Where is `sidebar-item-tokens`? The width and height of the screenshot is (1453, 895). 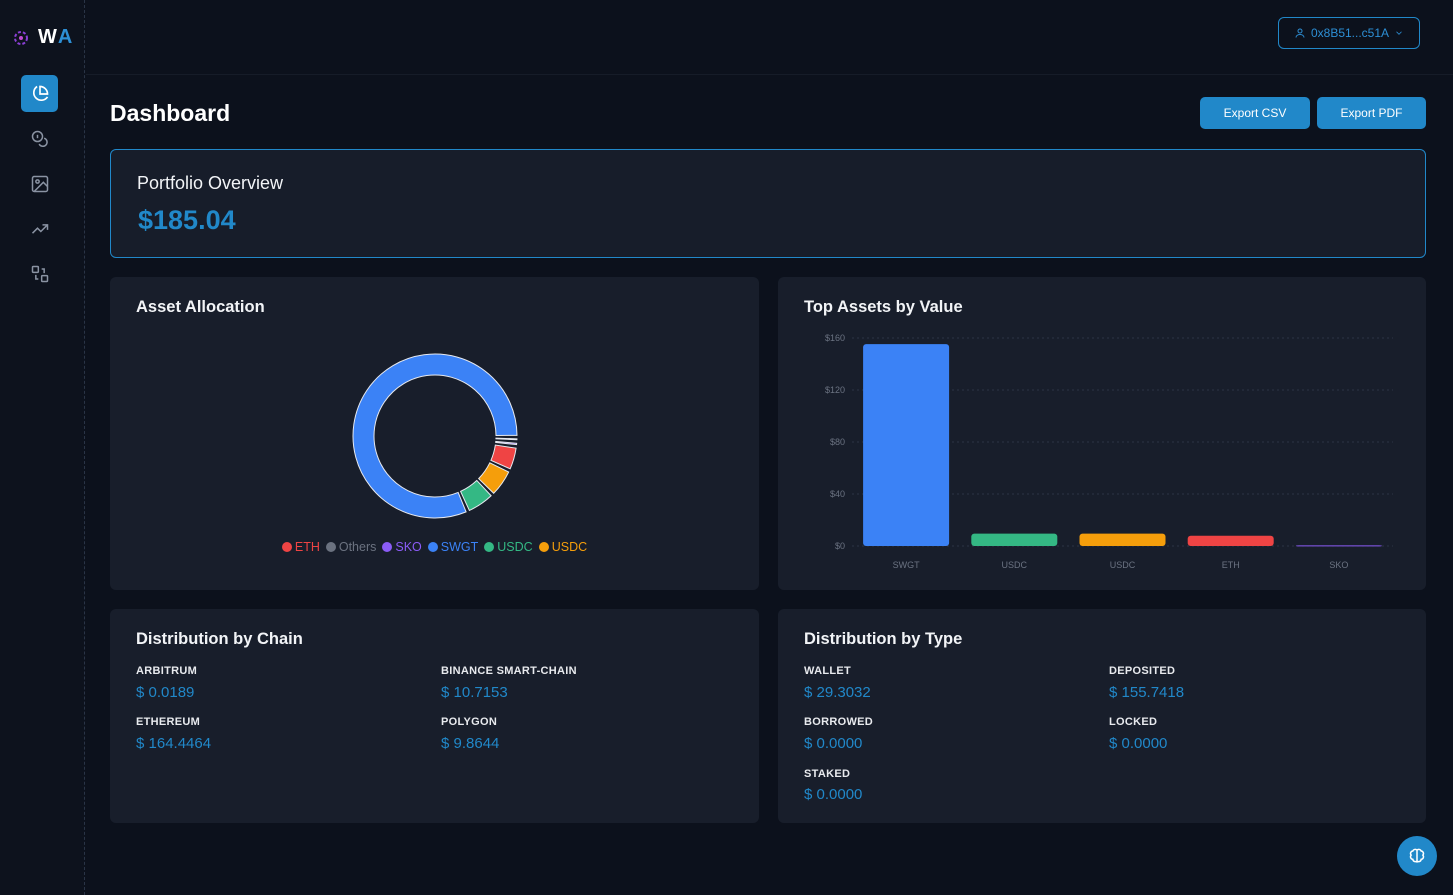 sidebar-item-tokens is located at coordinates (39, 138).